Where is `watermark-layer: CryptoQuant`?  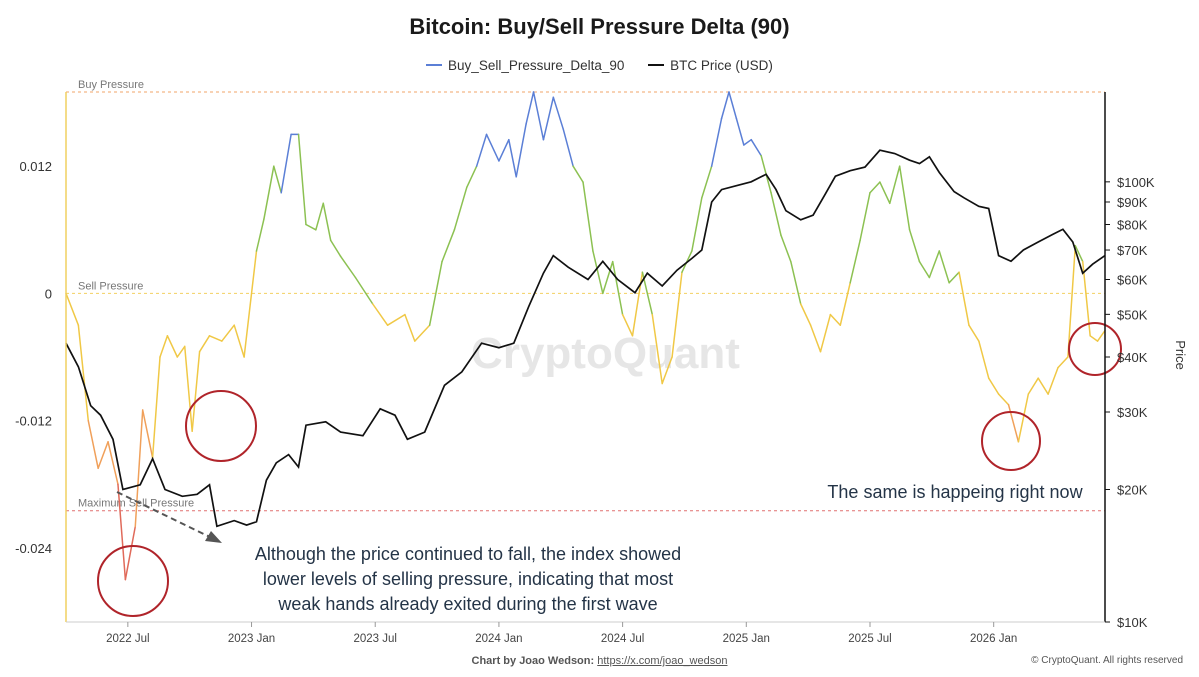 watermark-layer: CryptoQuant is located at coordinates (605, 353).